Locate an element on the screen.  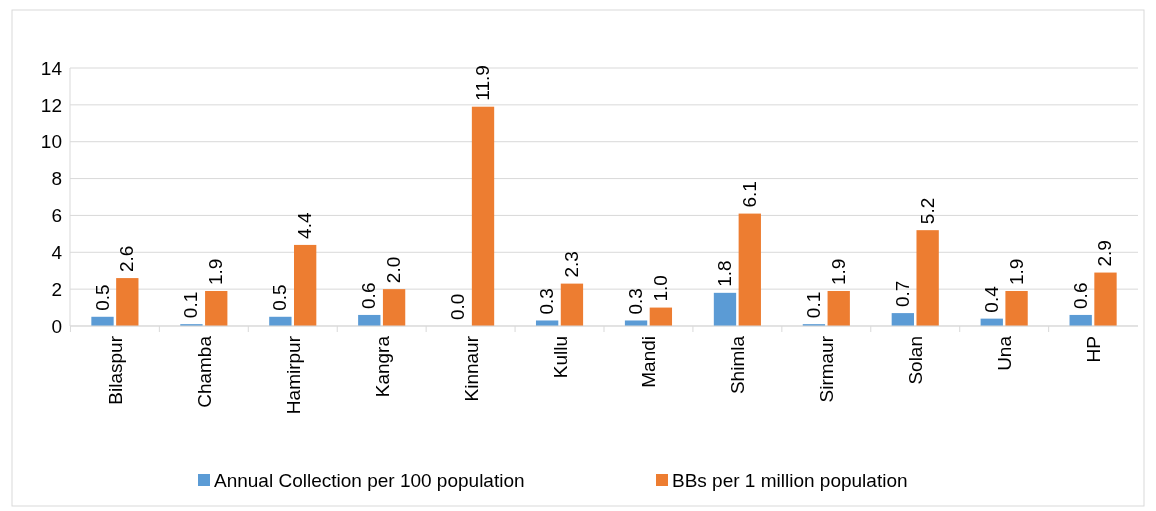
x-tick-label: Hamirpur is located at coordinates (293, 375).